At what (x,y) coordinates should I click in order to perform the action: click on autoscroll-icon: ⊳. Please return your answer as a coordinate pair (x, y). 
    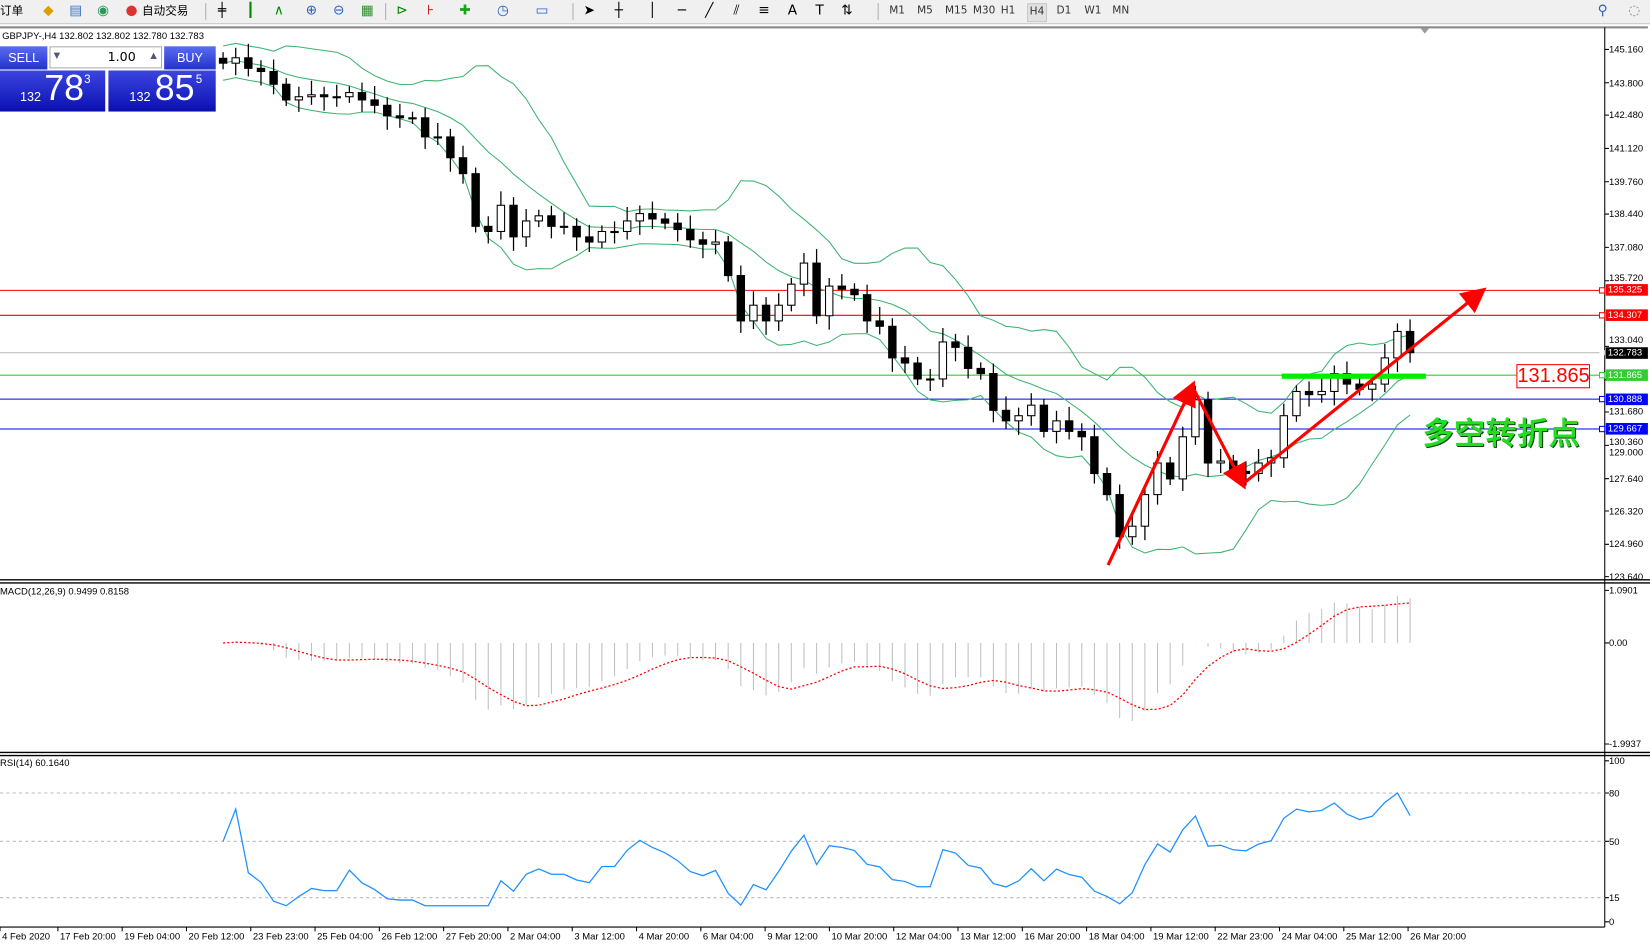
    Looking at the image, I should click on (402, 11).